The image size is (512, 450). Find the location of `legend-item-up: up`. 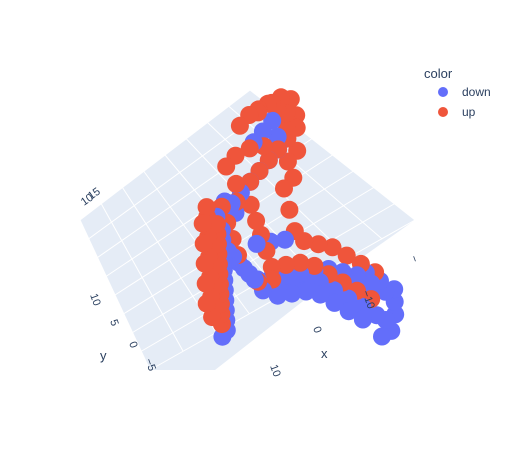

legend-item-up: up is located at coordinates (457, 112).